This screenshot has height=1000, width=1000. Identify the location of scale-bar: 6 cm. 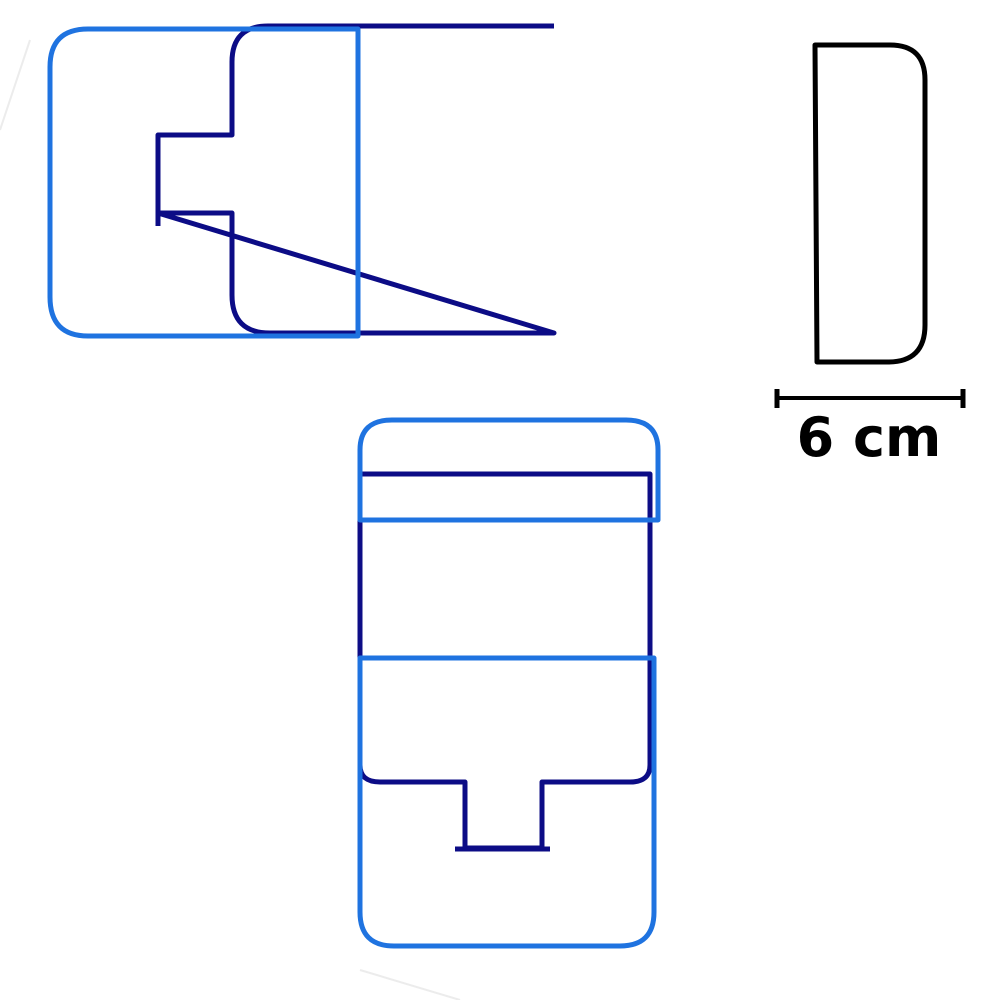
(870, 429).